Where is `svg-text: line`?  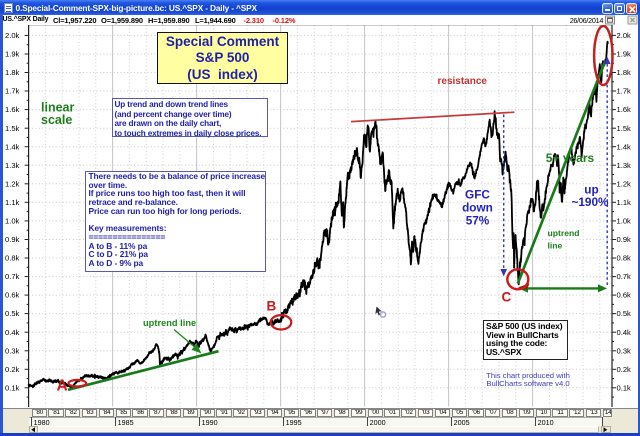 svg-text: line is located at coordinates (555, 246).